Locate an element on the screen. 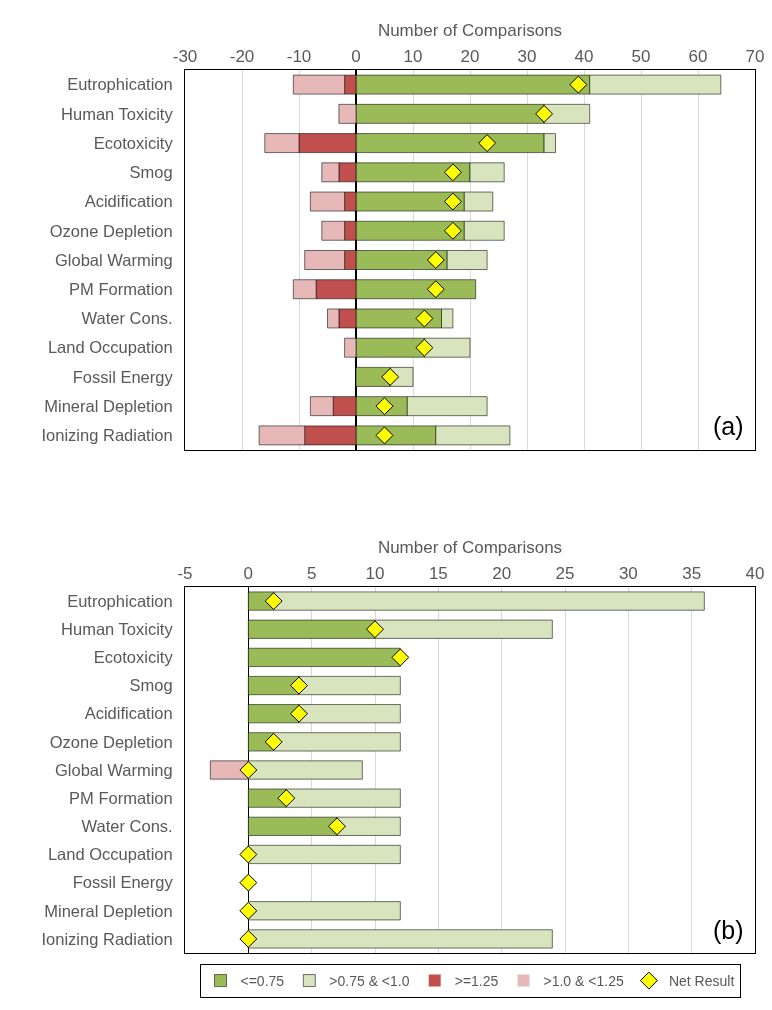 This screenshot has width=772, height=1010. annotation: (a) is located at coordinates (728, 426).